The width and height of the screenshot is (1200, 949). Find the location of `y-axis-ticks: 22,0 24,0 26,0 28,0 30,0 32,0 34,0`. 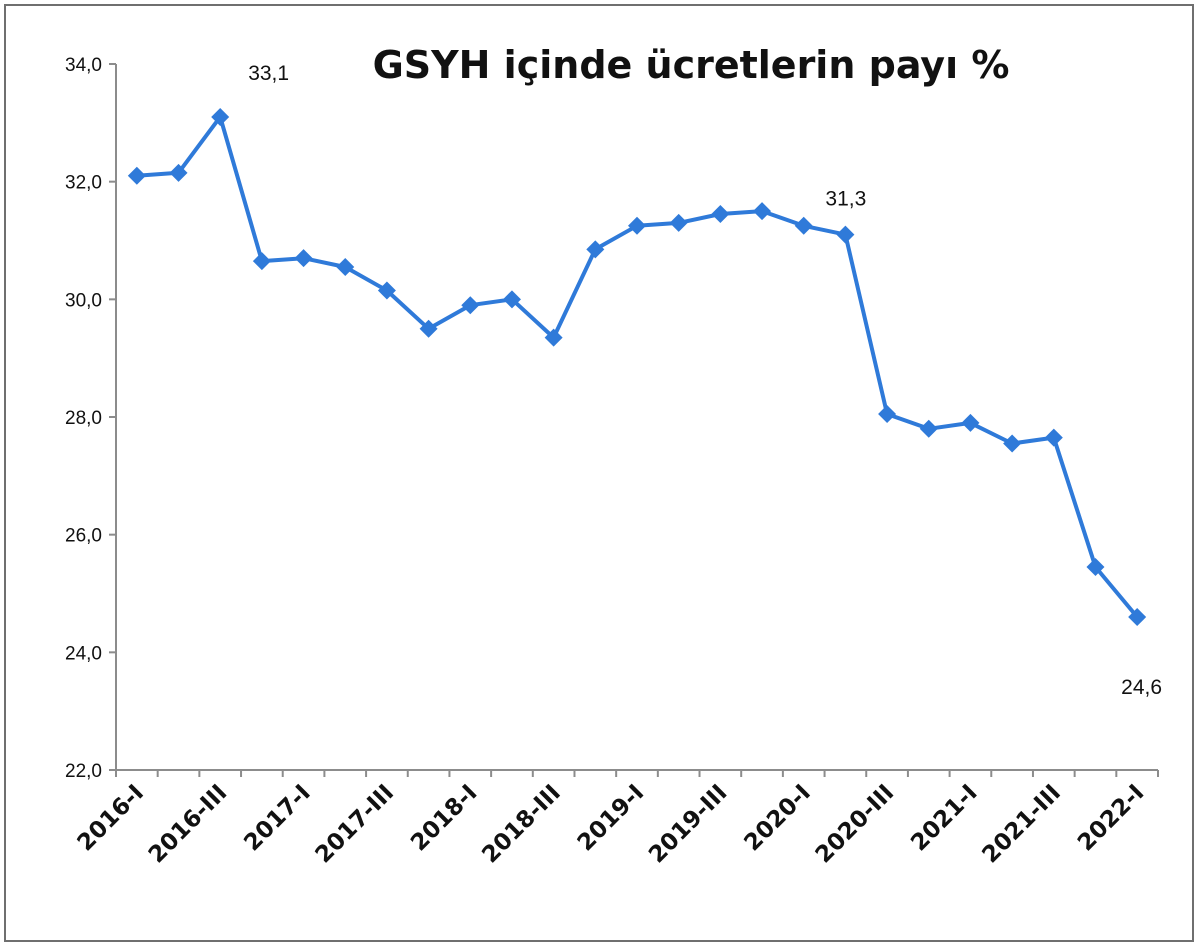

y-axis-ticks: 22,0 24,0 26,0 28,0 30,0 32,0 34,0 is located at coordinates (90, 418).